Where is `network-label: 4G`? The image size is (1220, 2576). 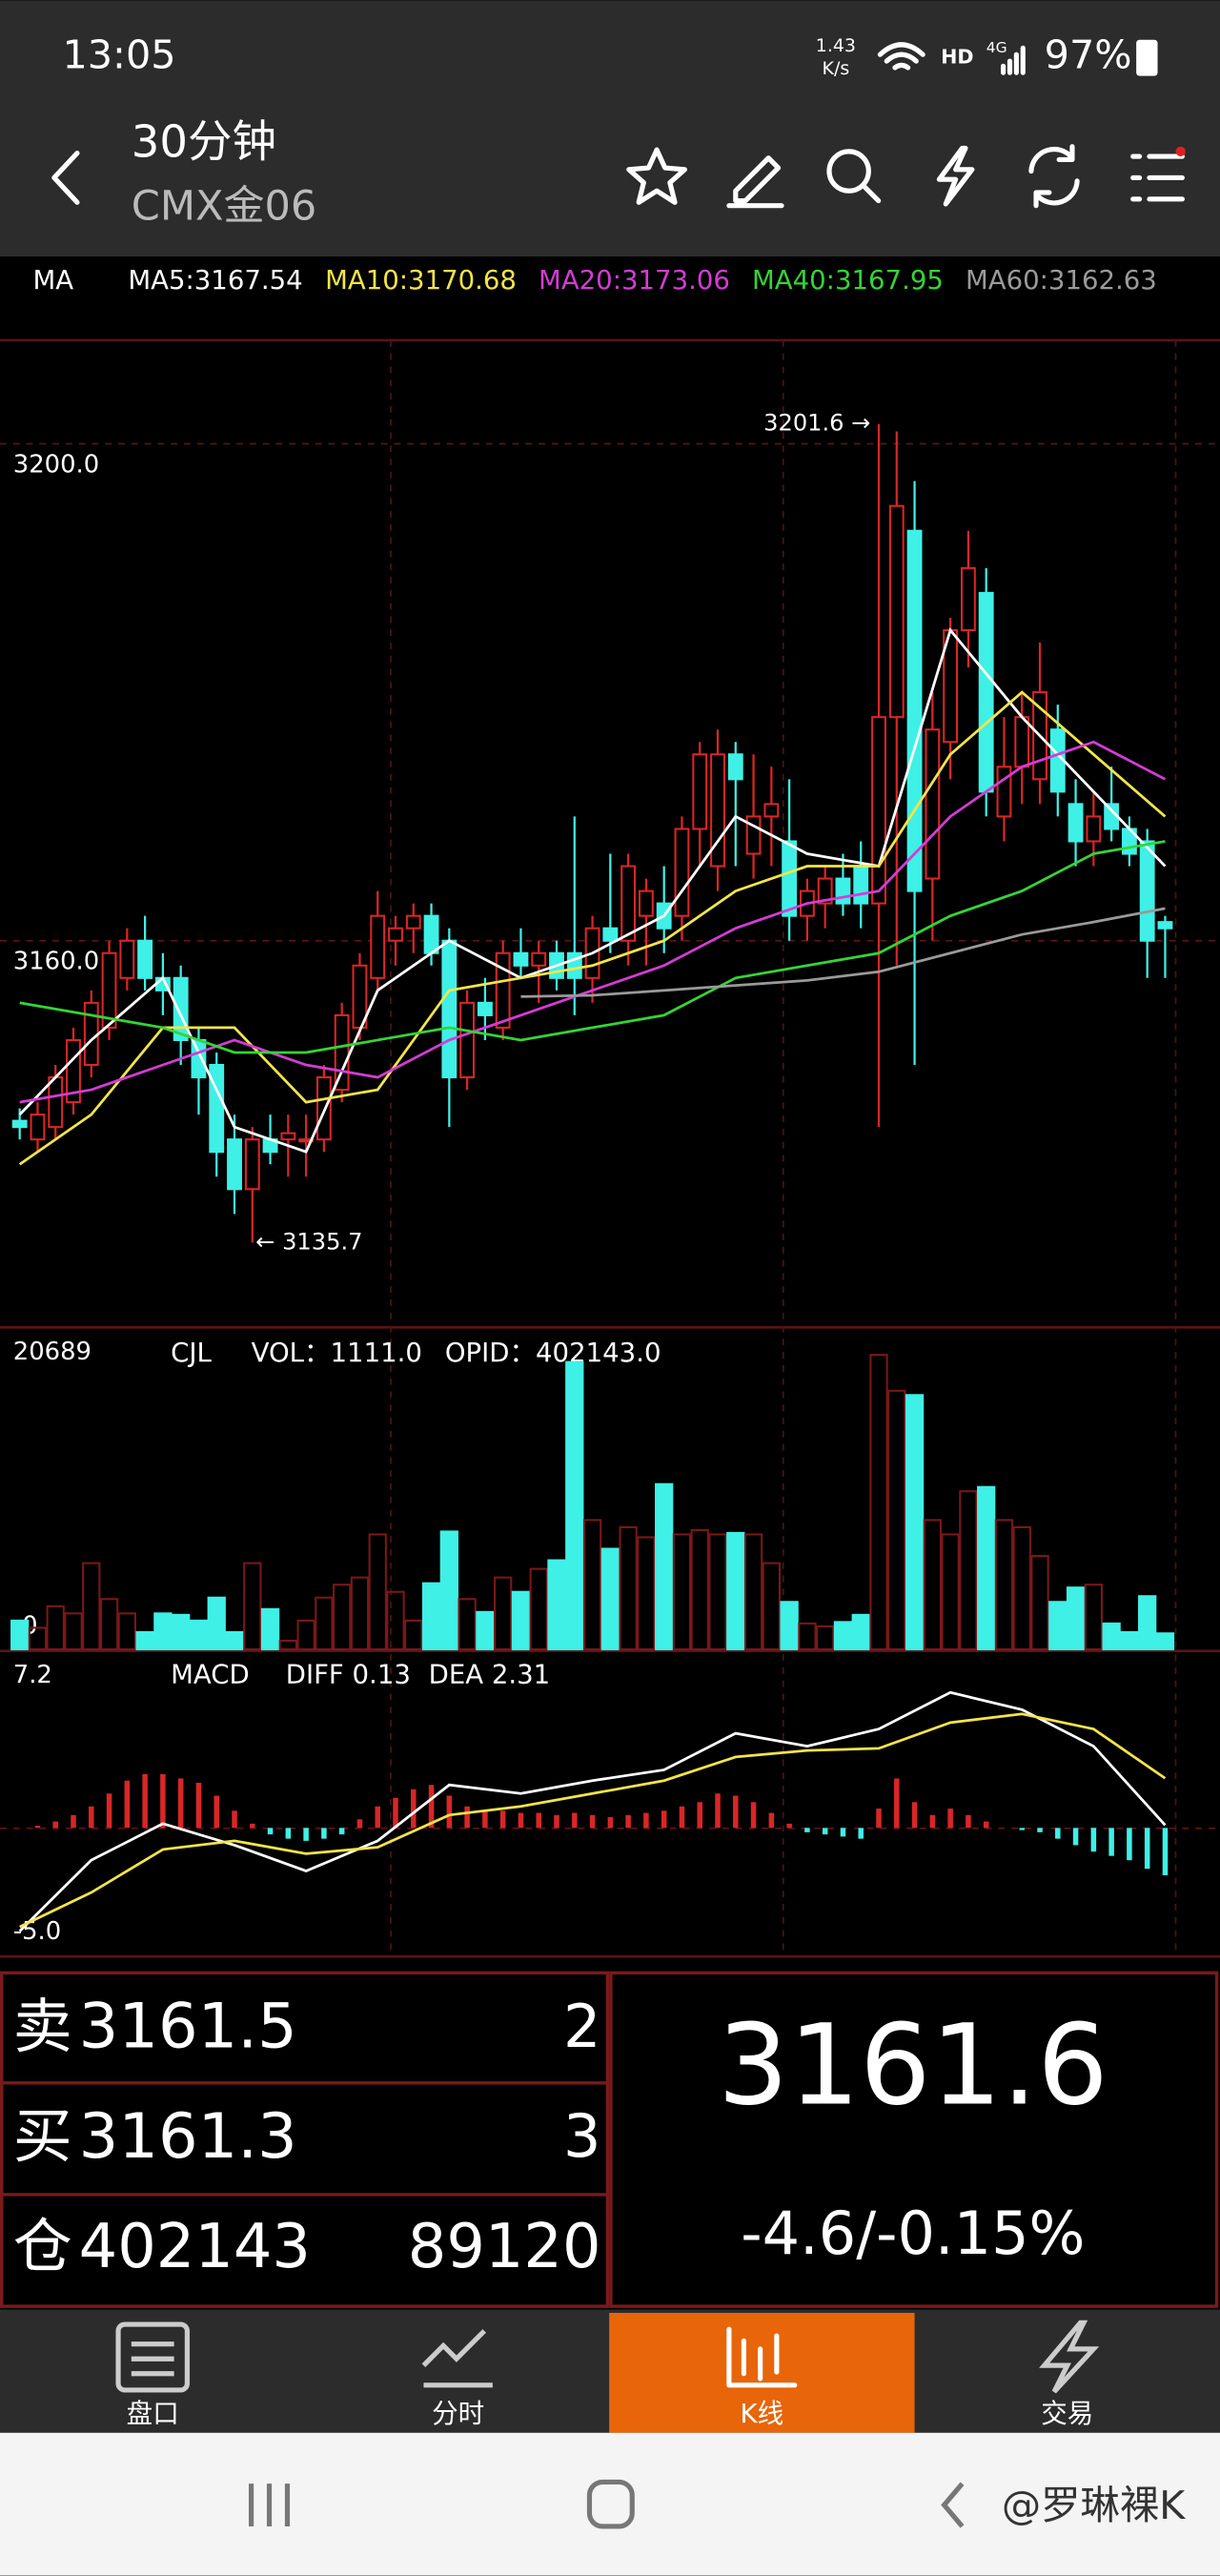 network-label: 4G is located at coordinates (997, 47).